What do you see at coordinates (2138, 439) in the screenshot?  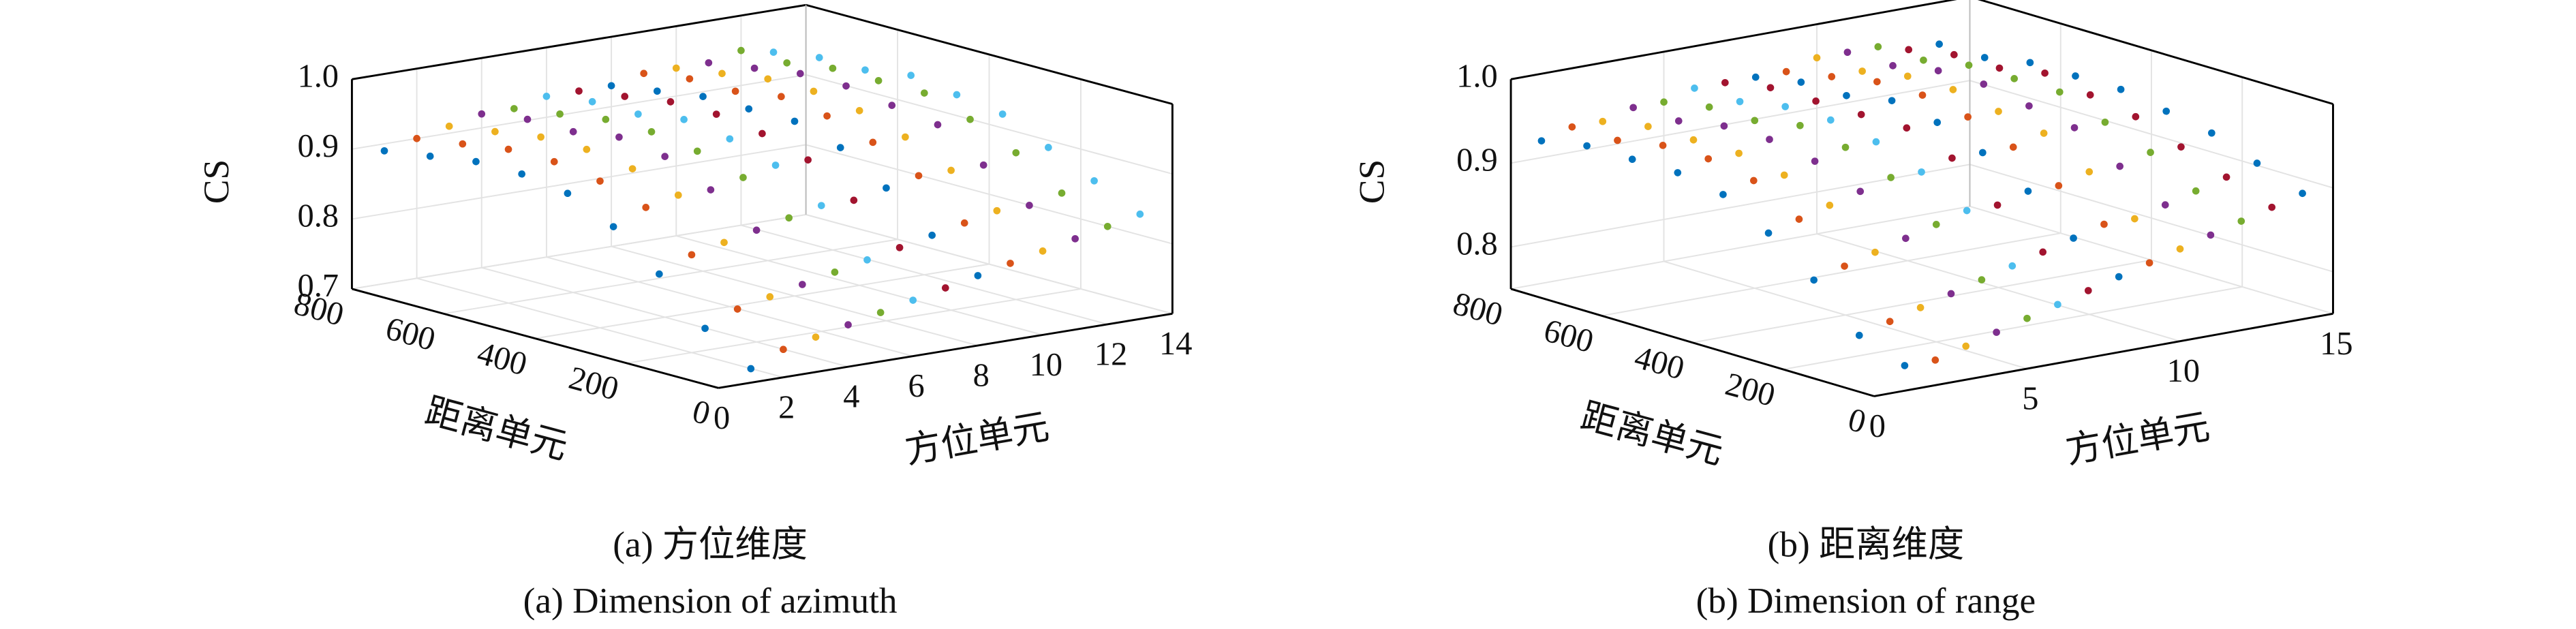 I see `x-axis-label: 方位单元` at bounding box center [2138, 439].